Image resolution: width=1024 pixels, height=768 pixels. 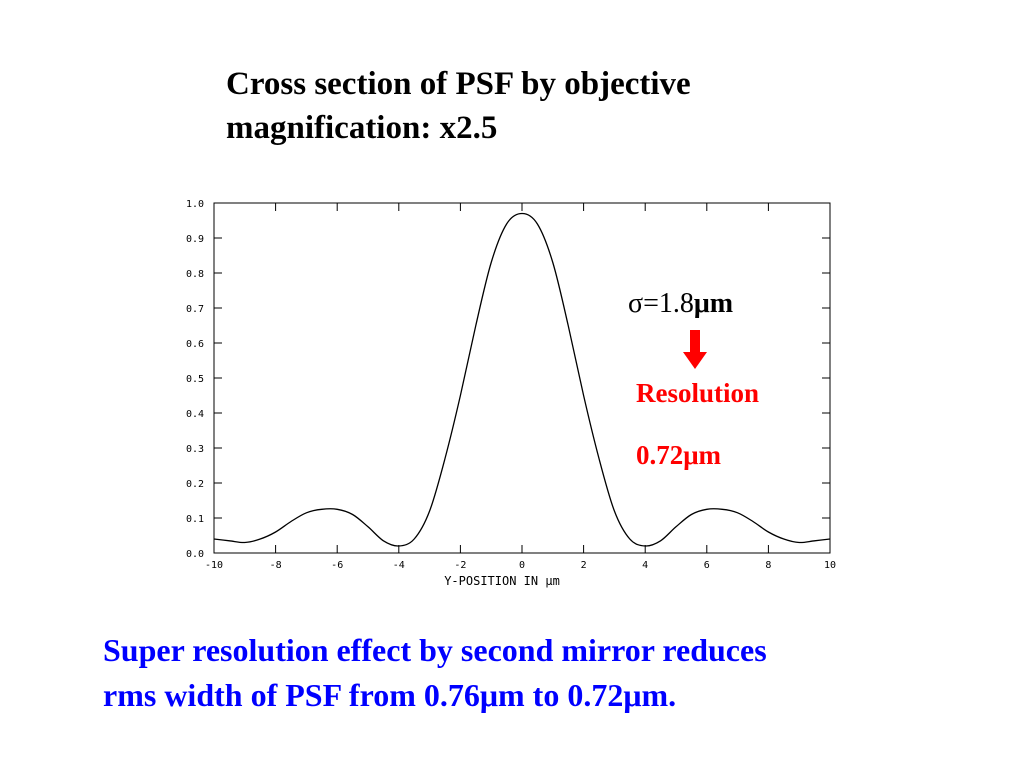 What do you see at coordinates (195, 414) in the screenshot?
I see `y-tick-label: 0.4` at bounding box center [195, 414].